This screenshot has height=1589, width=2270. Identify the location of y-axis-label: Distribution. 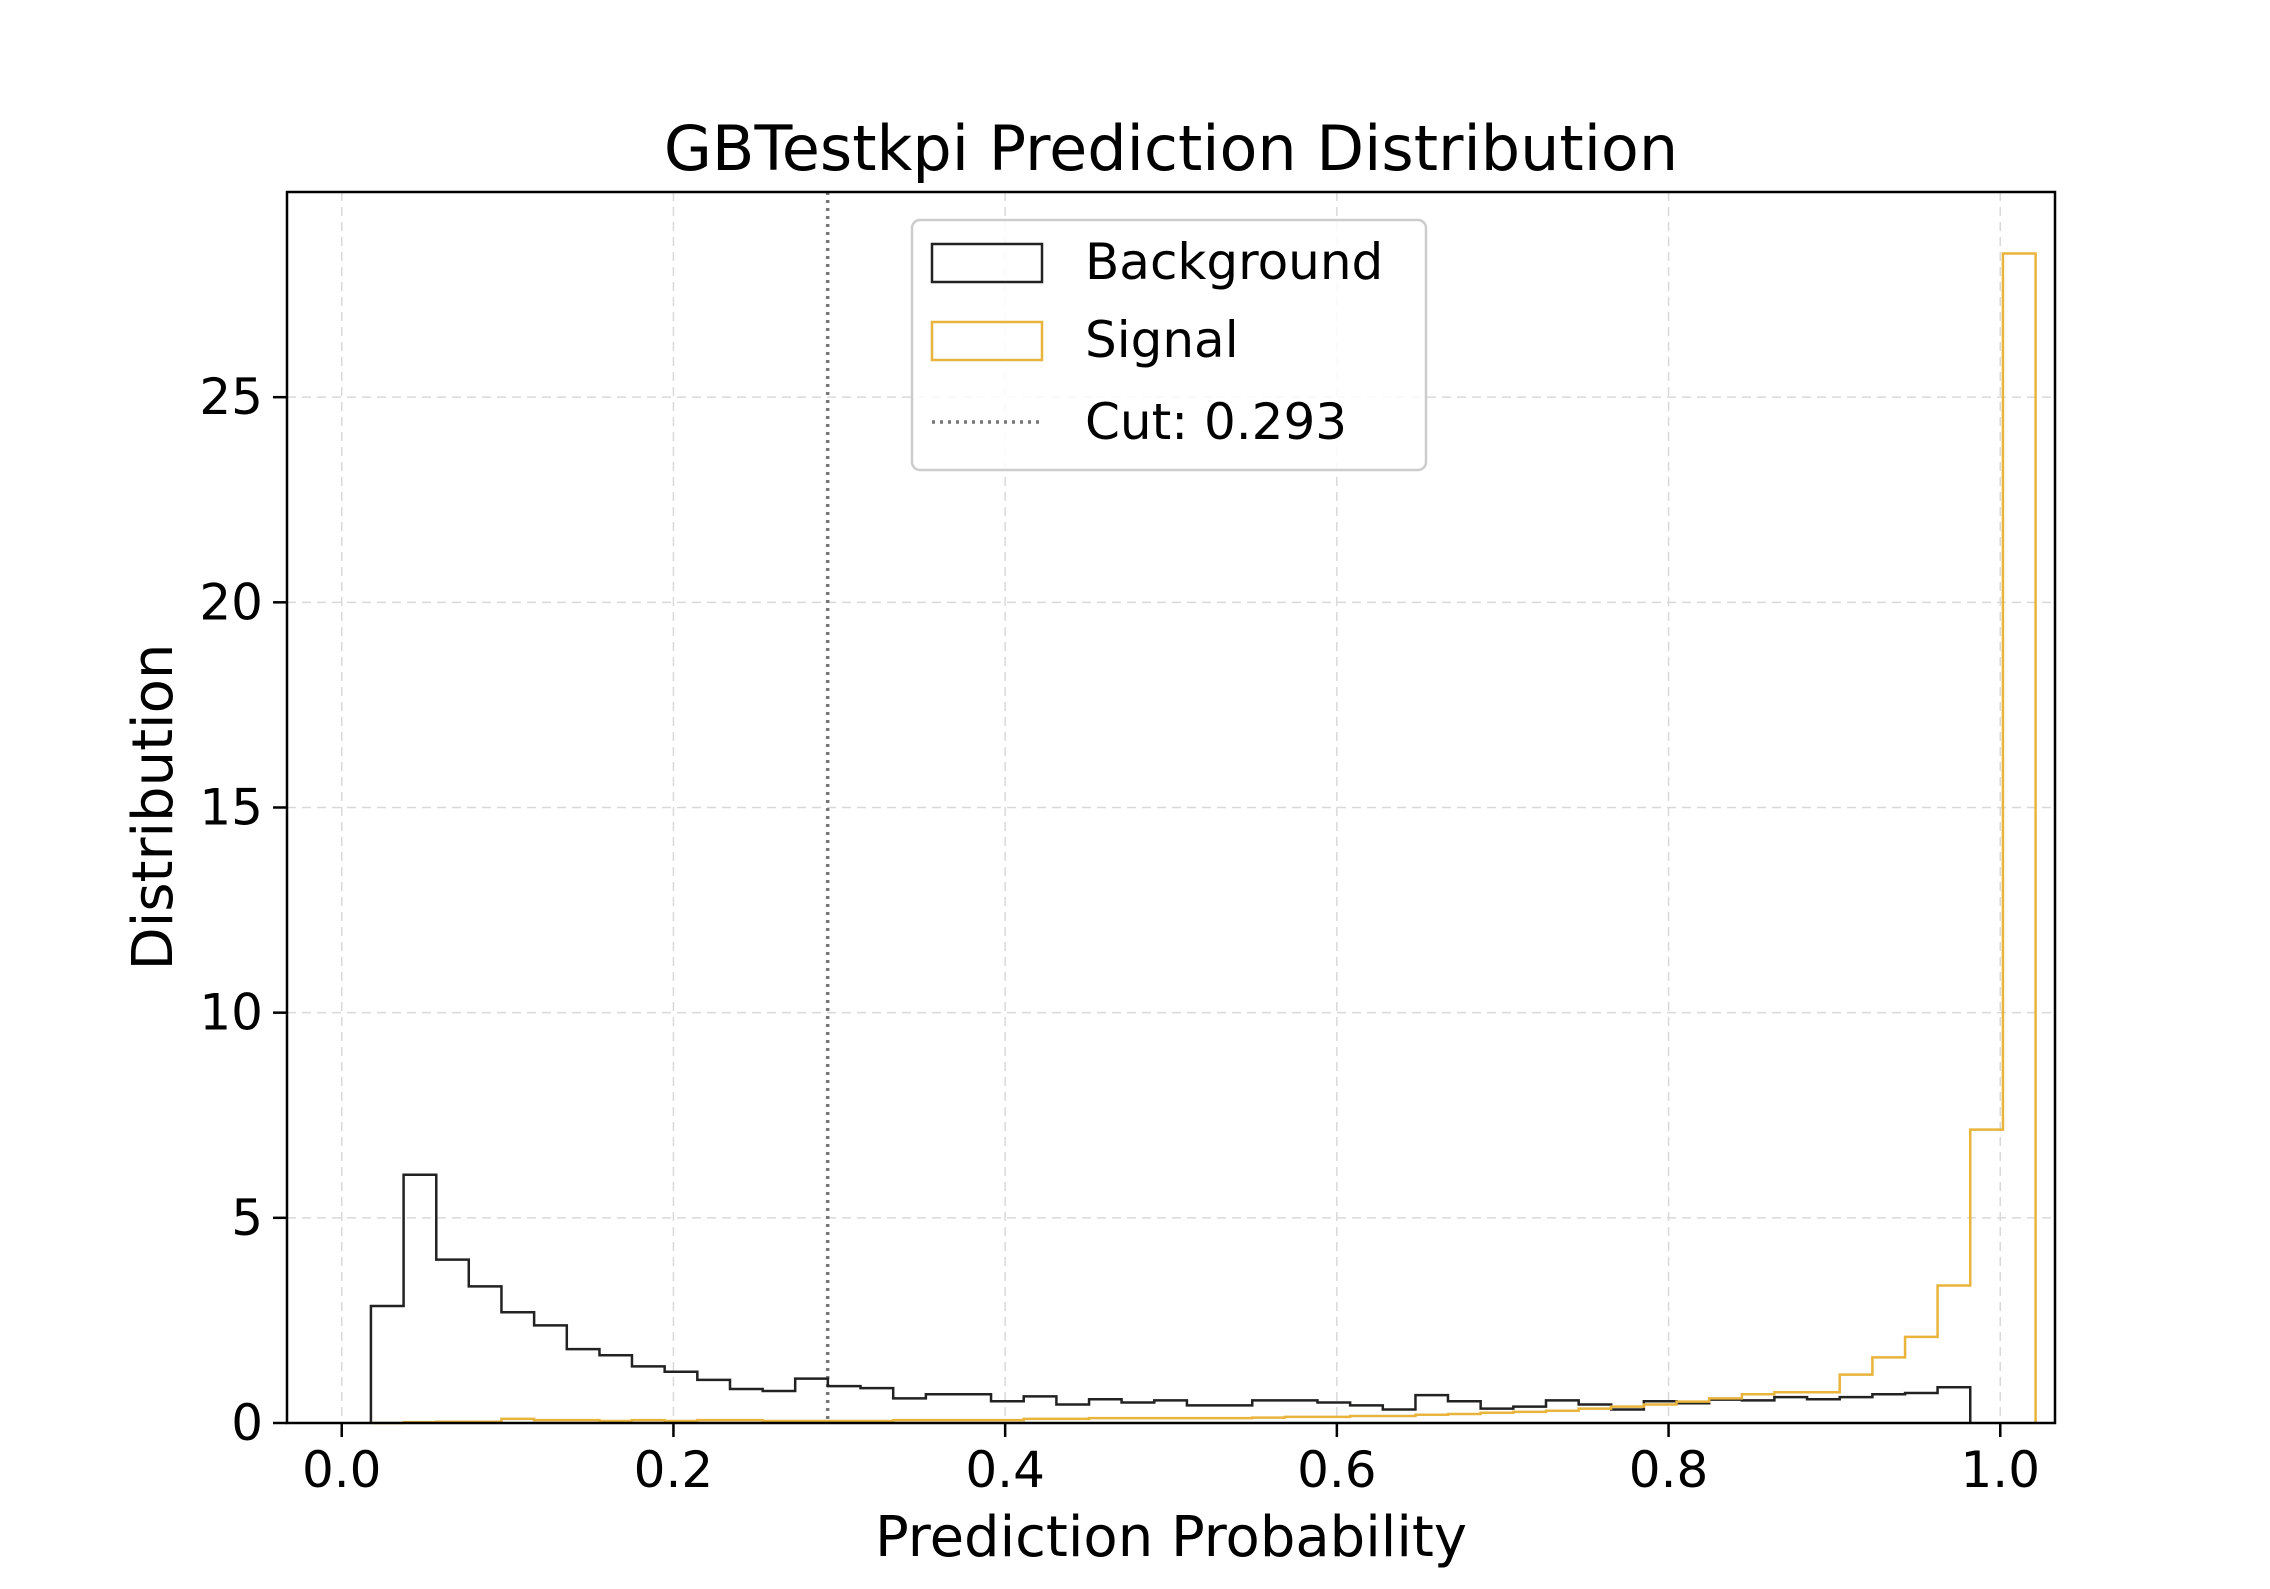
(153, 807).